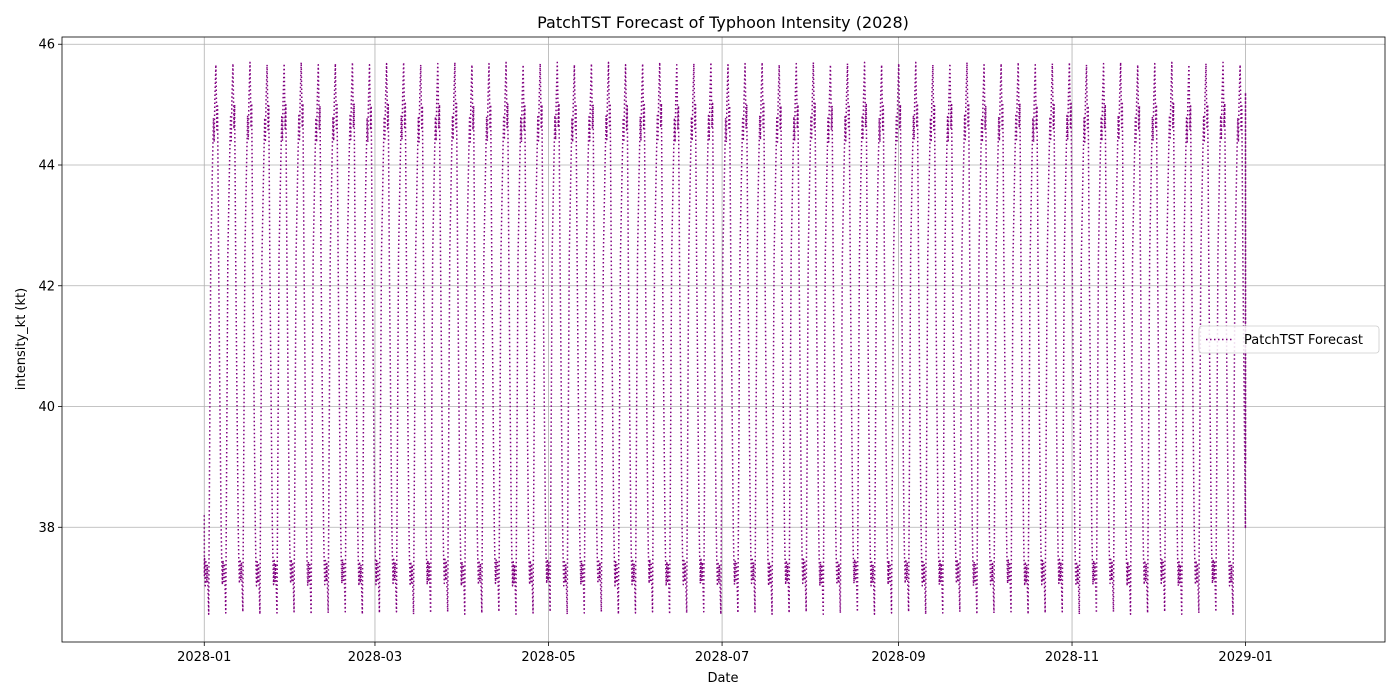 Image resolution: width=1400 pixels, height=700 pixels. Describe the element at coordinates (46, 166) in the screenshot. I see `y-tick-label: 44` at that location.